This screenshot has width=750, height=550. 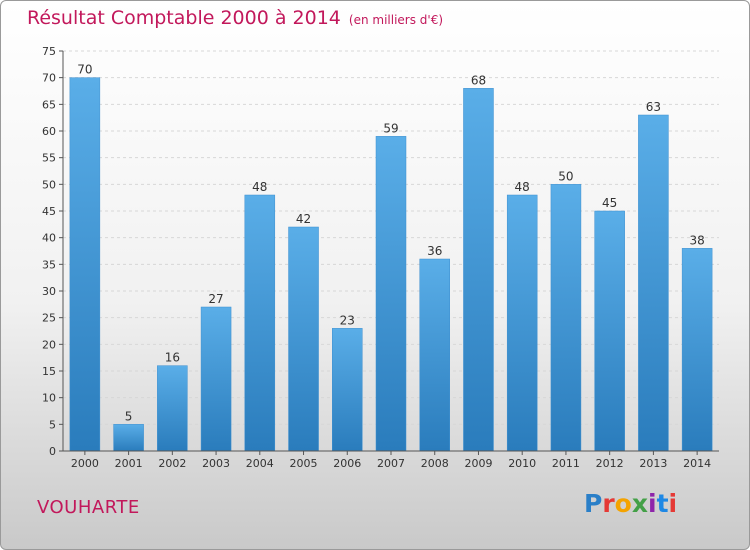 I want to click on y-tick-label: 5, so click(x=52, y=424).